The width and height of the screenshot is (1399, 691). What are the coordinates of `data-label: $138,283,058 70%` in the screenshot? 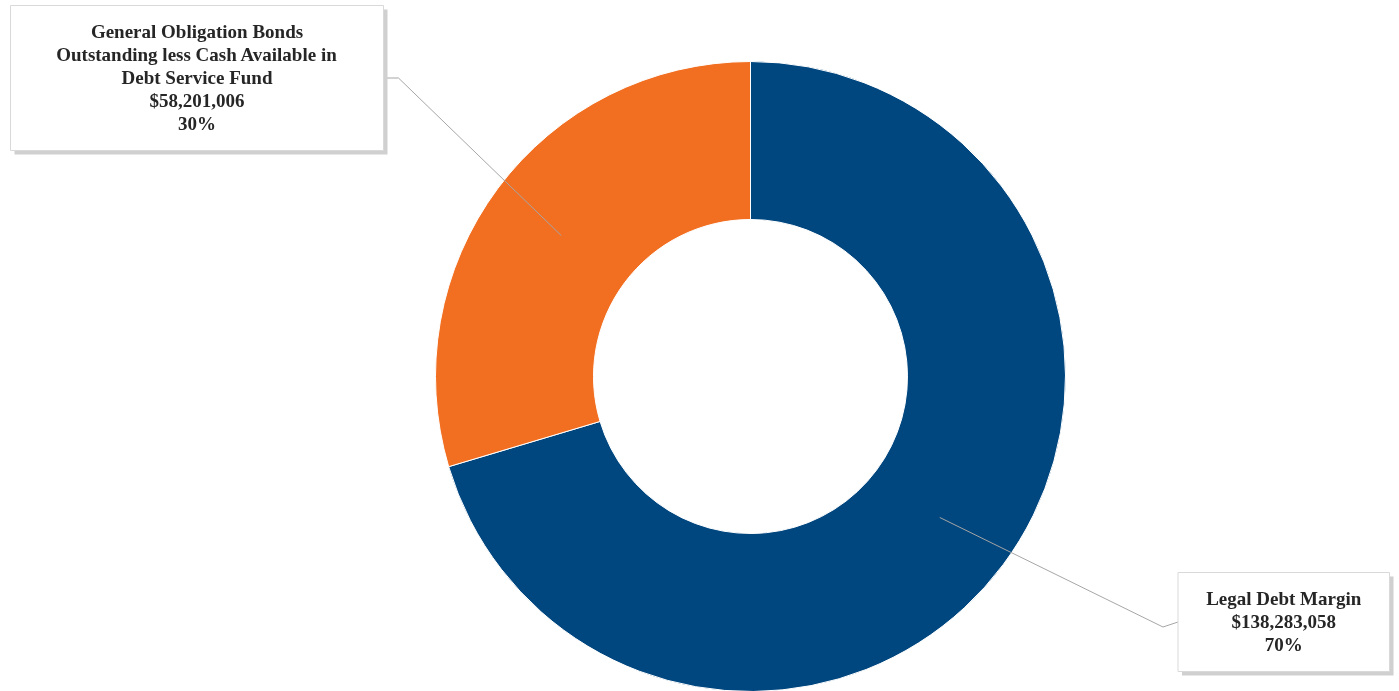 It's located at (1283, 632).